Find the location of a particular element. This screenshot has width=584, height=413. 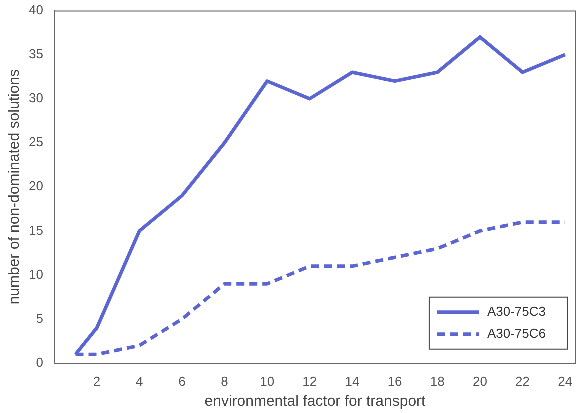

x-tick-label: 4 is located at coordinates (140, 381).